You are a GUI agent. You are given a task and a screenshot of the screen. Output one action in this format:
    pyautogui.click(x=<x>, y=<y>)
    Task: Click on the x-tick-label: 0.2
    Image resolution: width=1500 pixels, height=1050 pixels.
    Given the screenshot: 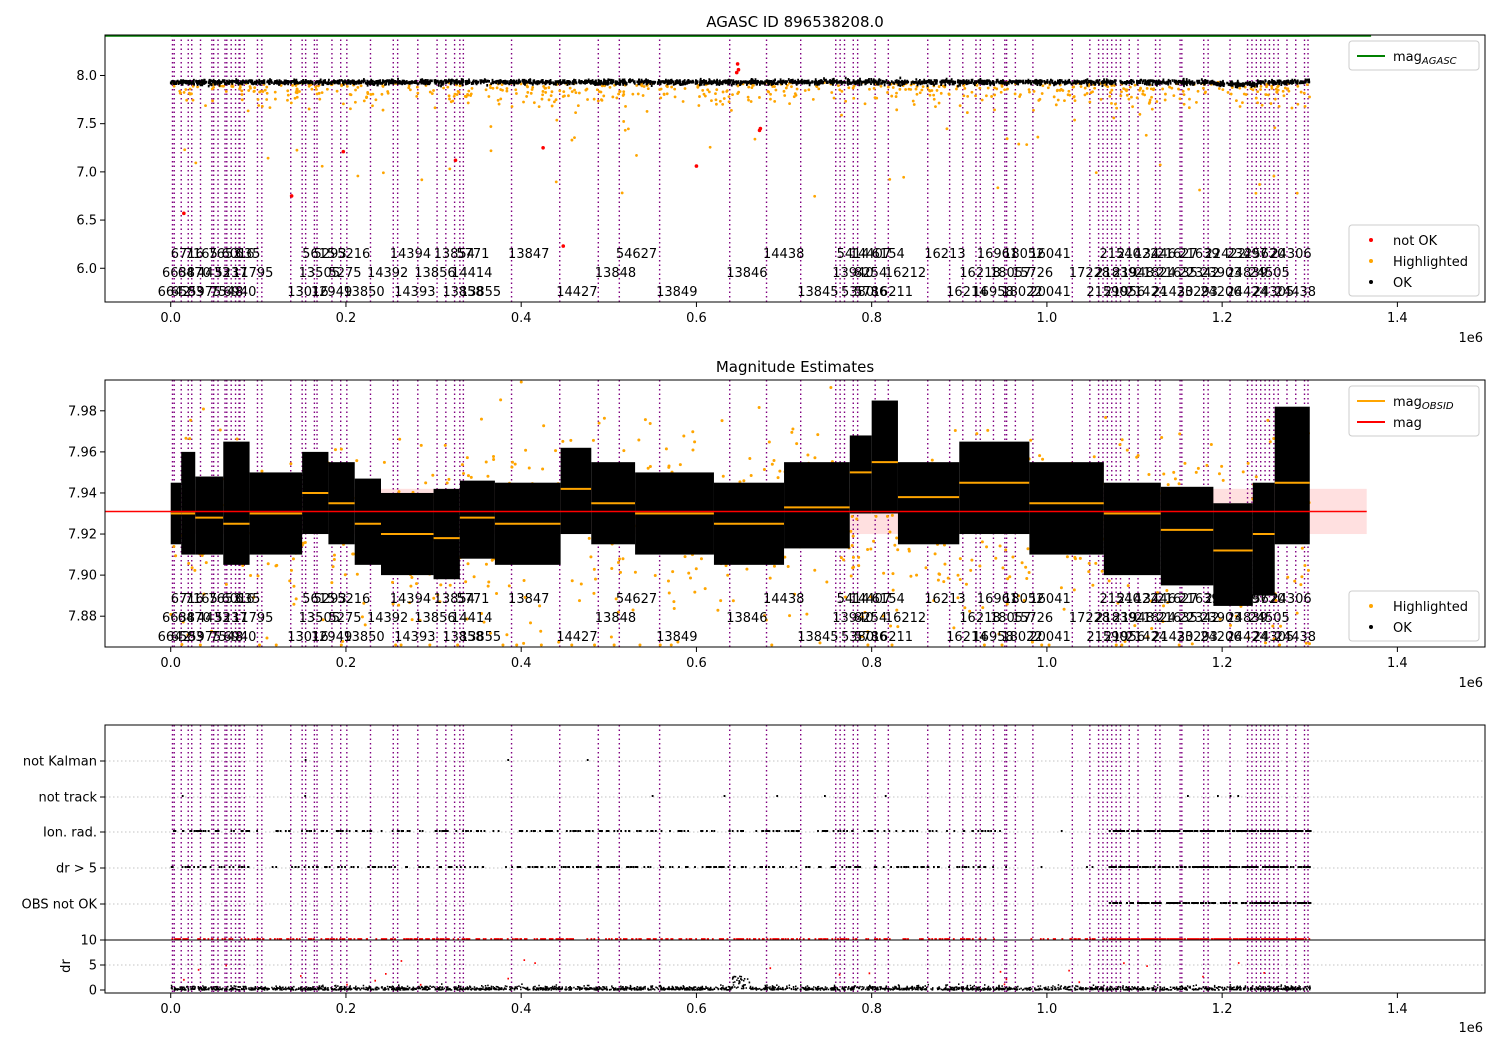 What is the action you would take?
    pyautogui.click(x=346, y=1009)
    